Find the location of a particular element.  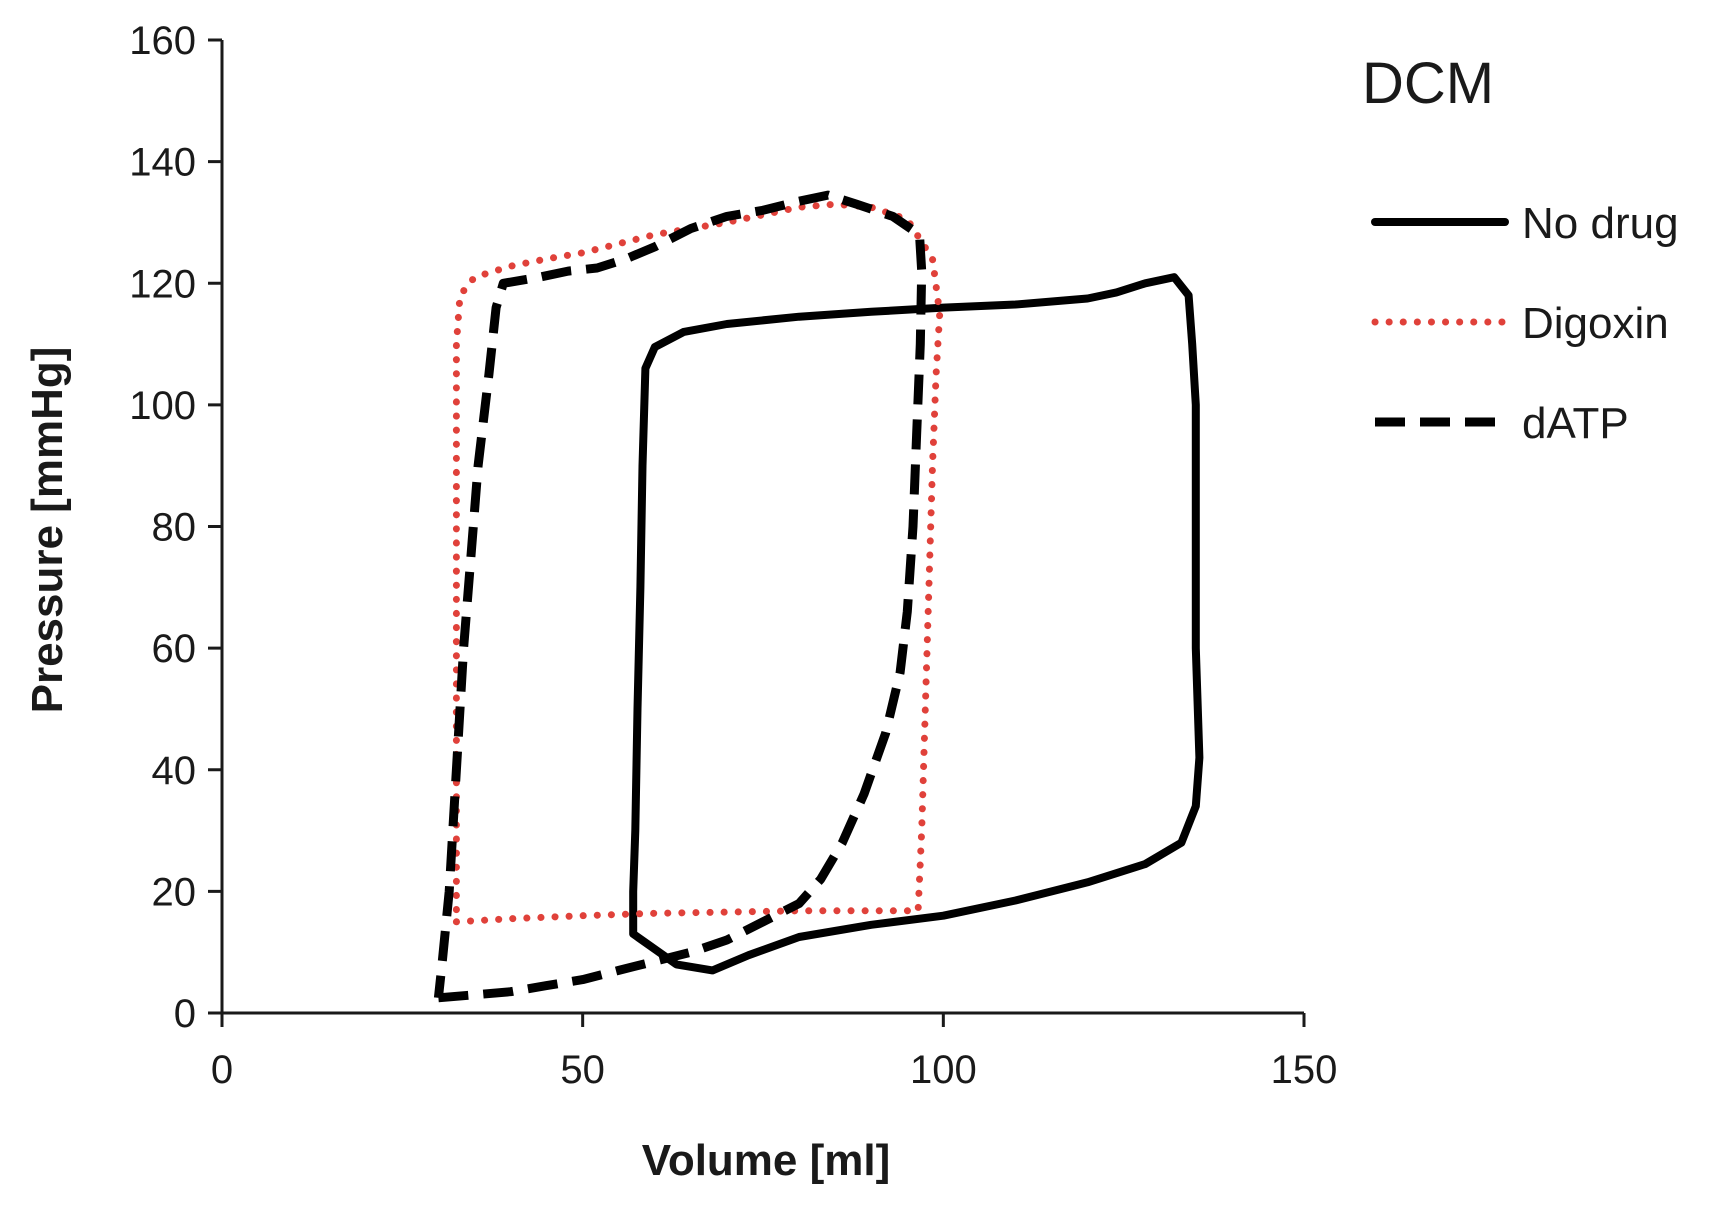

y-tick-label: 0 is located at coordinates (185, 1014).